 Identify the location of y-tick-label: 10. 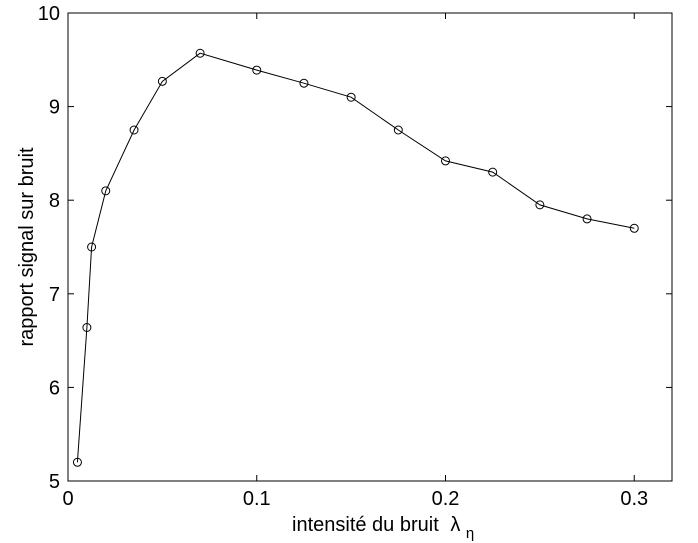
(49, 14).